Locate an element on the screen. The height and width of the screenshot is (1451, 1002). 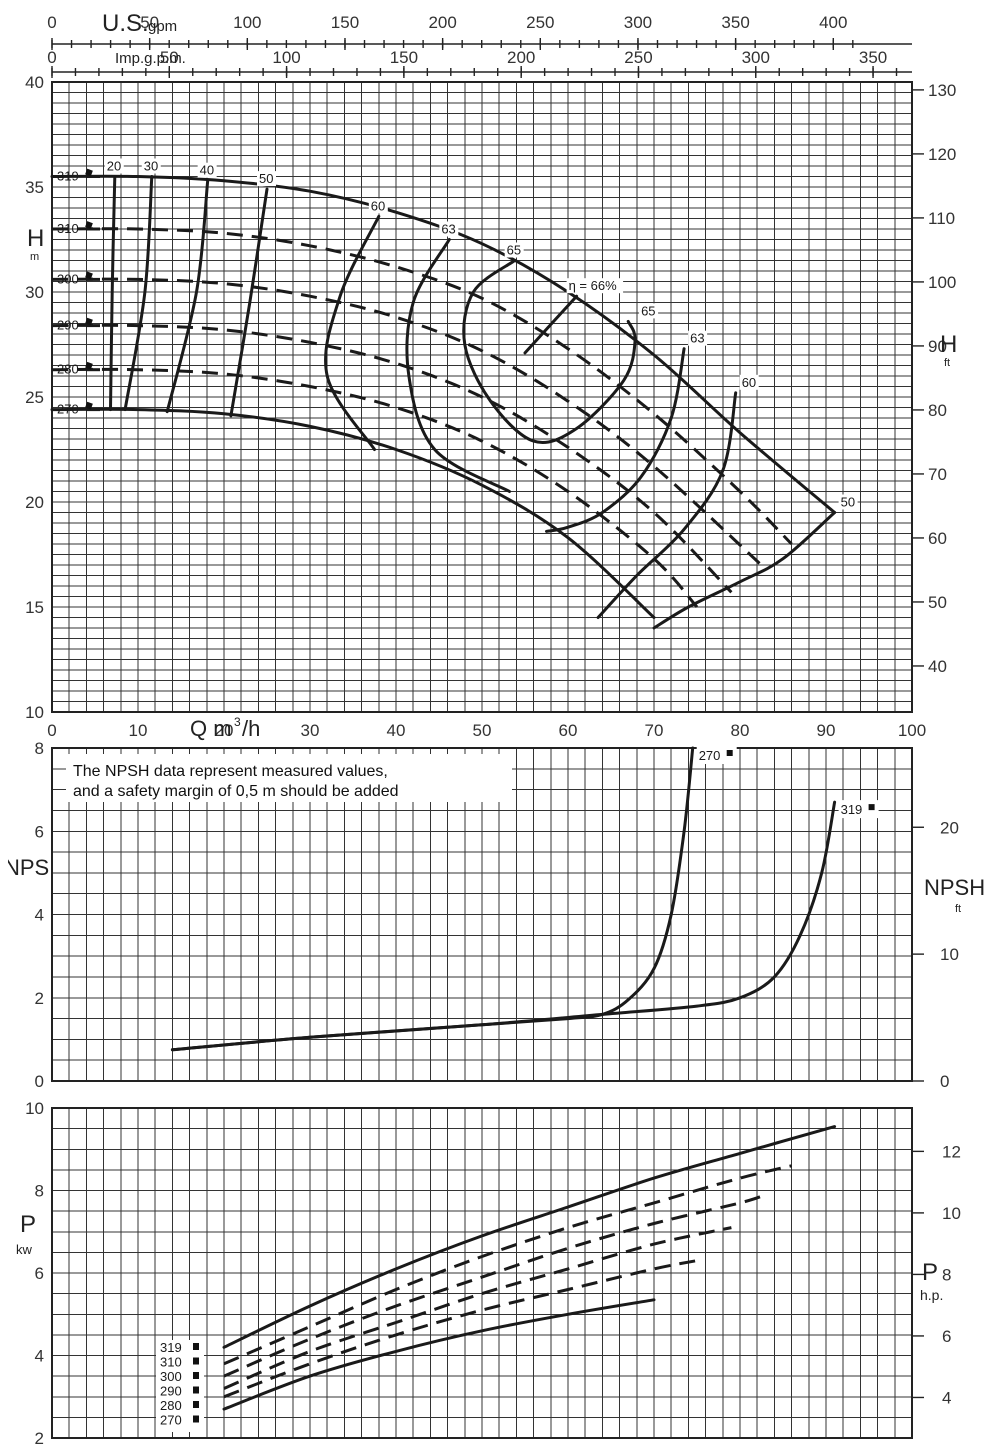
head-left-ticks: 10 15 20 25 30 35 40 is located at coordinates (34, 397).